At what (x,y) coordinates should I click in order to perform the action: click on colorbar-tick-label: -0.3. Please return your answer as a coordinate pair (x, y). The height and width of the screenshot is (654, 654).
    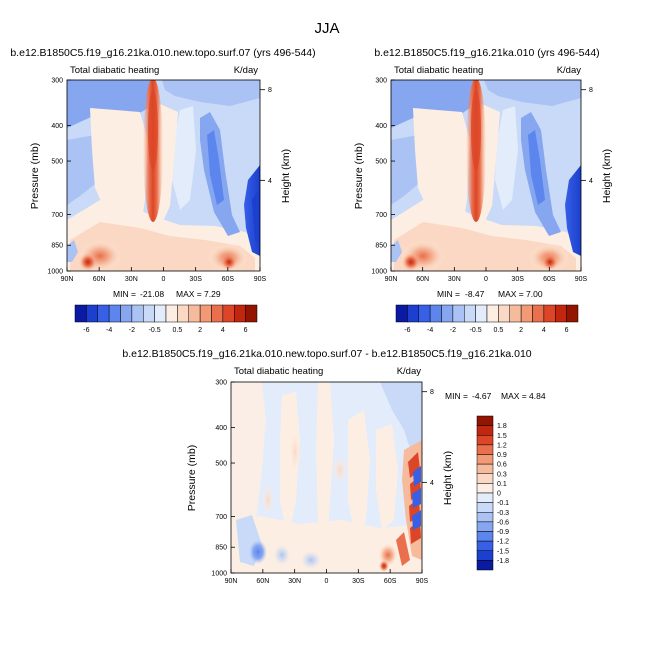
    Looking at the image, I should click on (503, 513).